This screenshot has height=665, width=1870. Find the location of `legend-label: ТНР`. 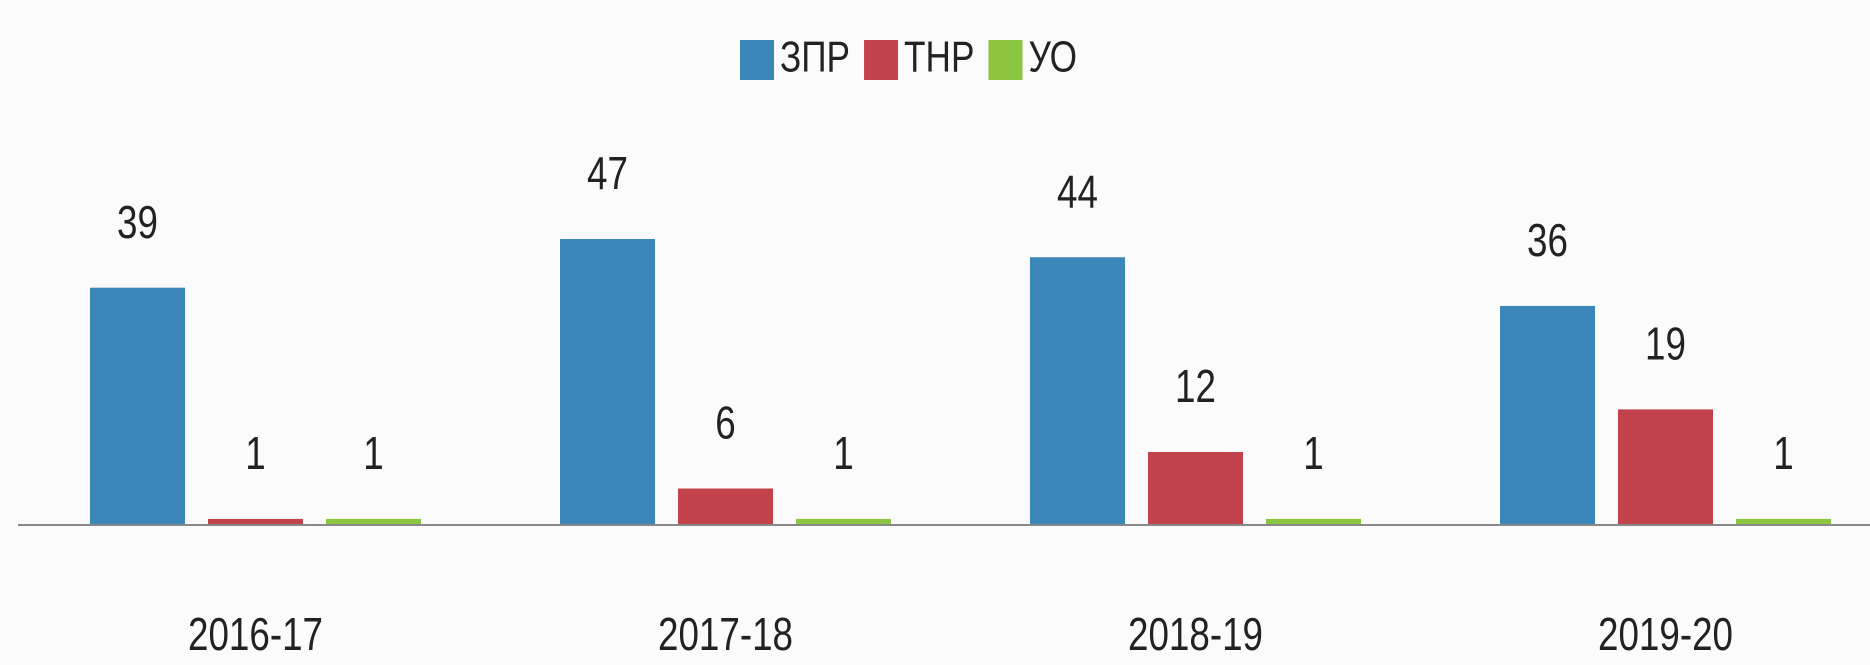

legend-label: ТНР is located at coordinates (939, 57).